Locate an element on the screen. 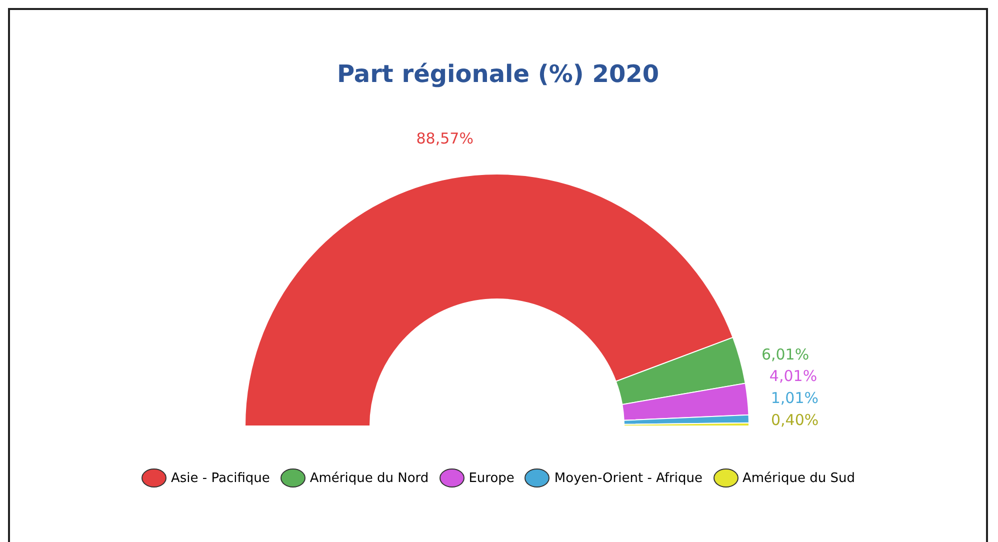  legend-label: Asie - Pacifique is located at coordinates (220, 478).